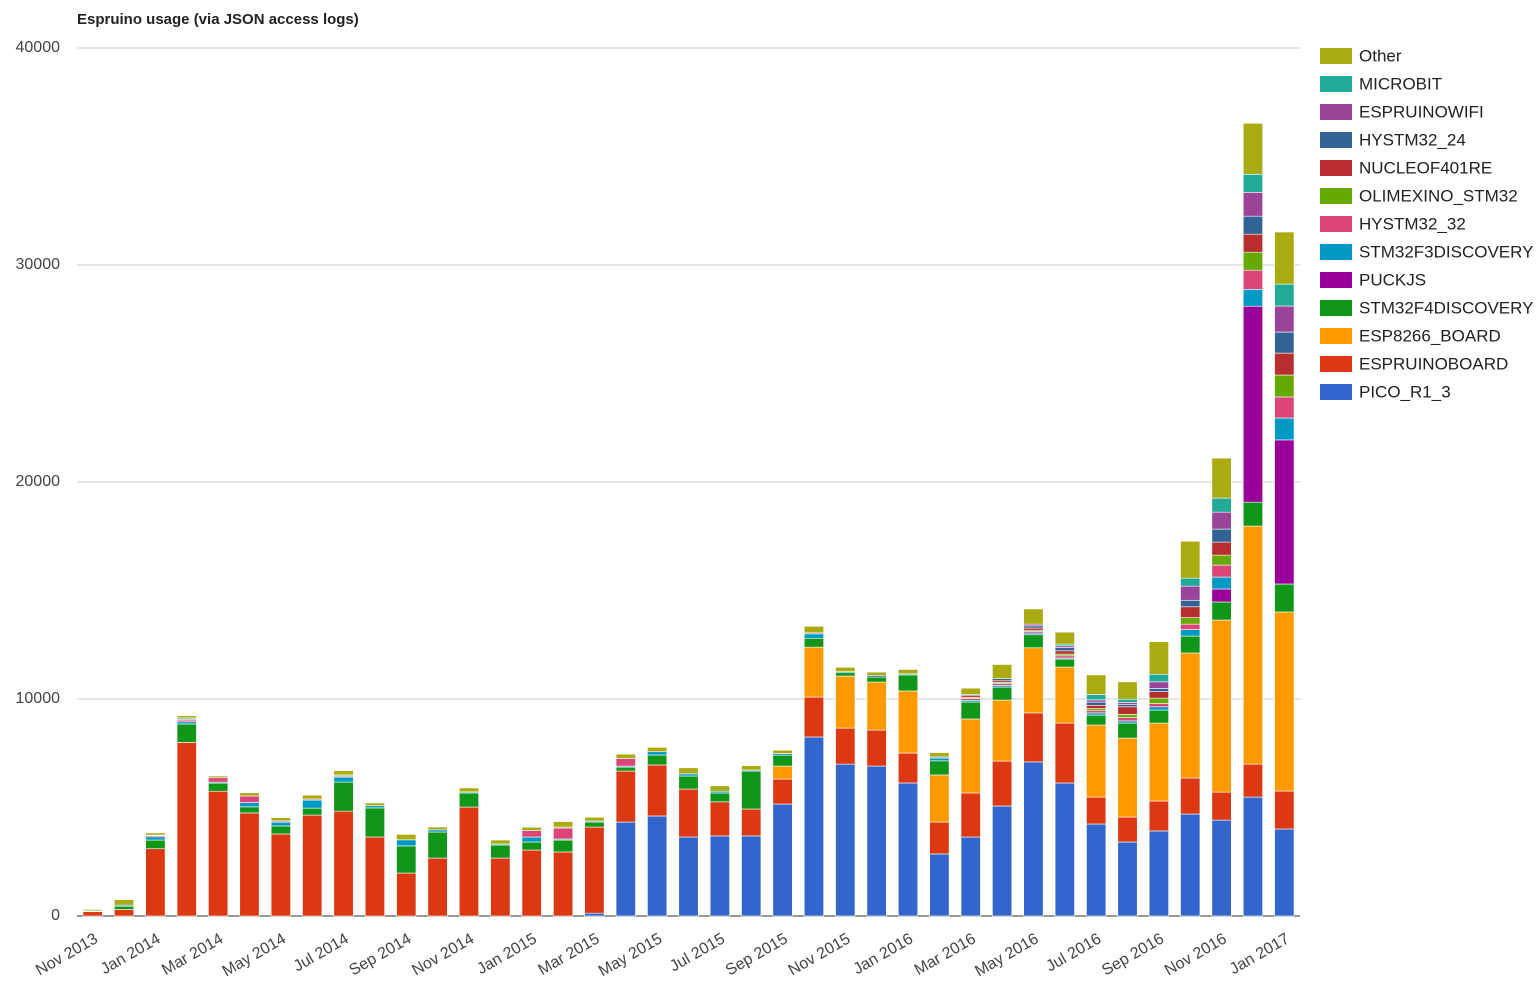  What do you see at coordinates (1446, 307) in the screenshot?
I see `legend-label: STM32F4DISCOVERY` at bounding box center [1446, 307].